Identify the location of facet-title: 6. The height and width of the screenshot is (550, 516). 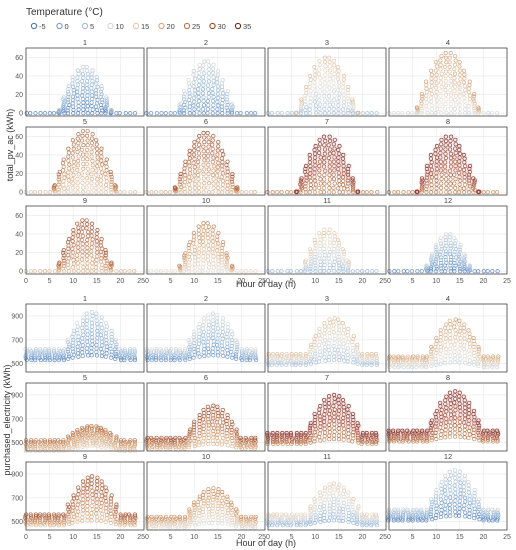
(206, 121).